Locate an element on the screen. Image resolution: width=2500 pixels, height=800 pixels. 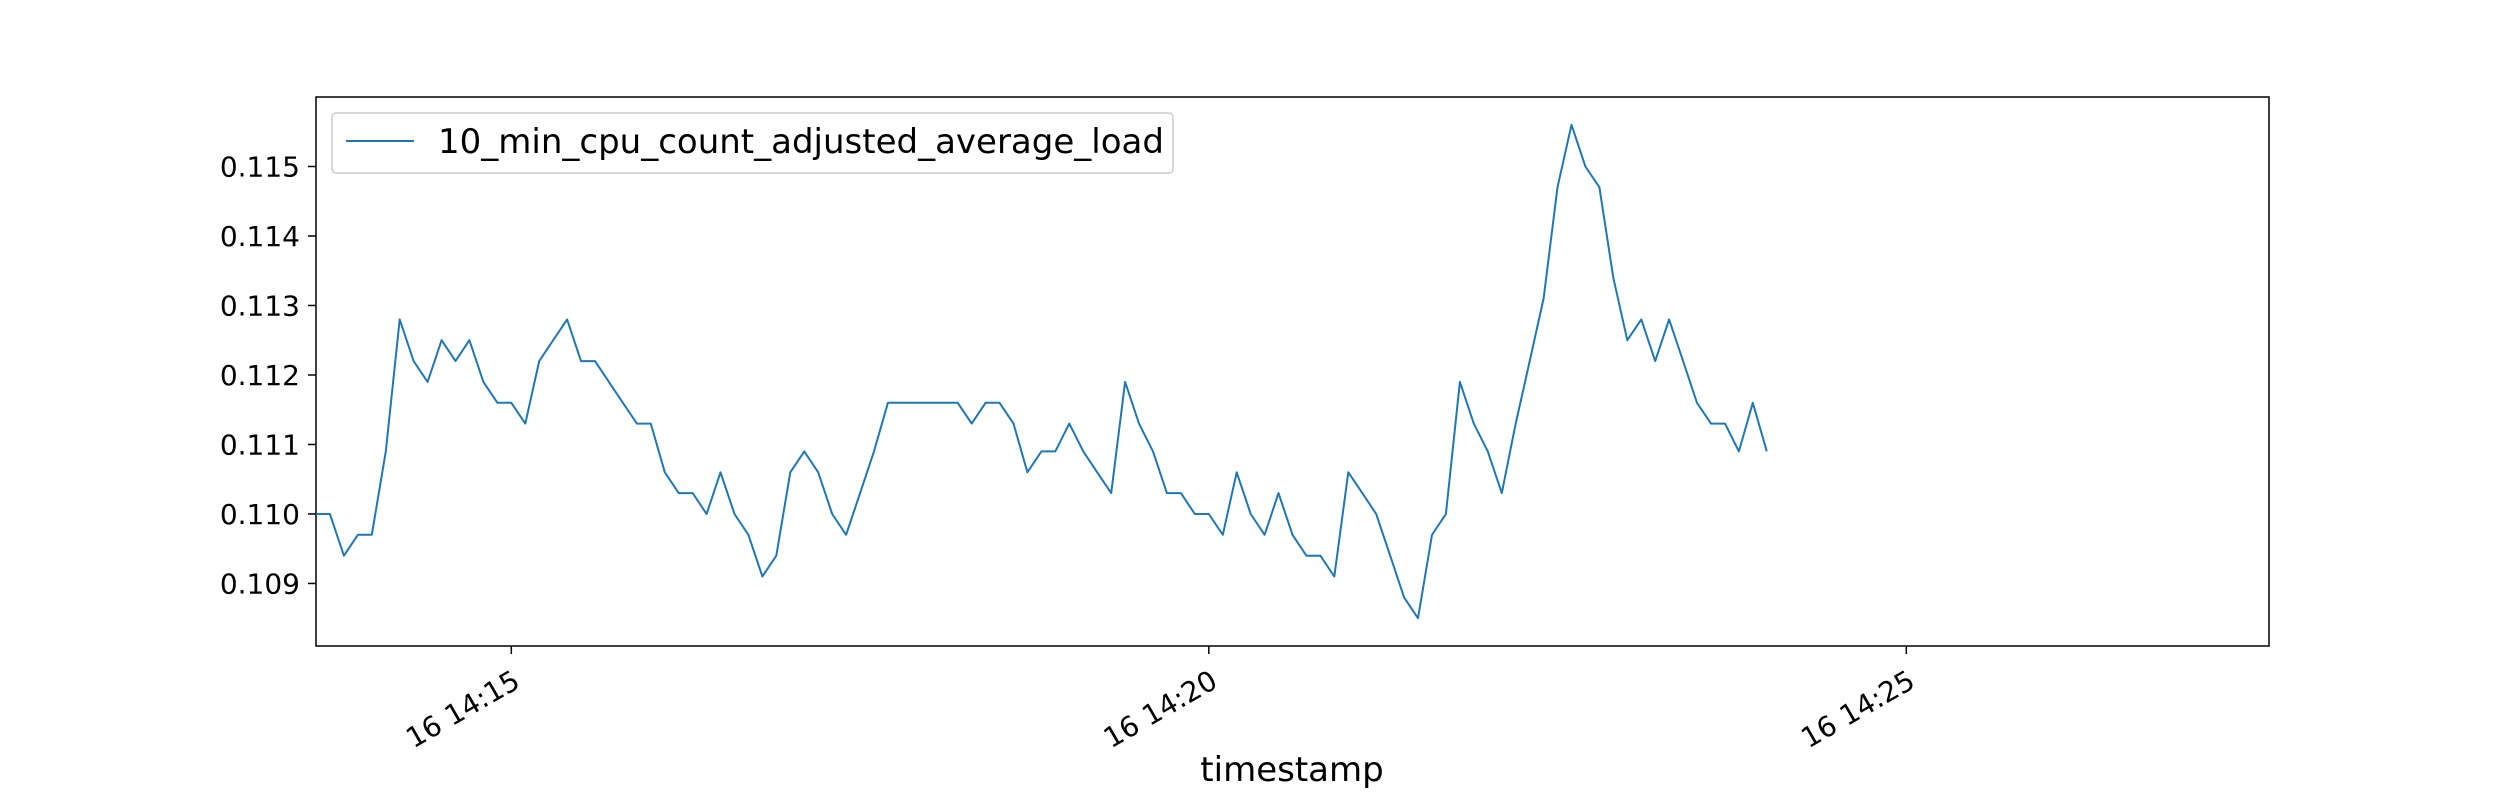
y-tick-label: 0.115 is located at coordinates (260, 166).